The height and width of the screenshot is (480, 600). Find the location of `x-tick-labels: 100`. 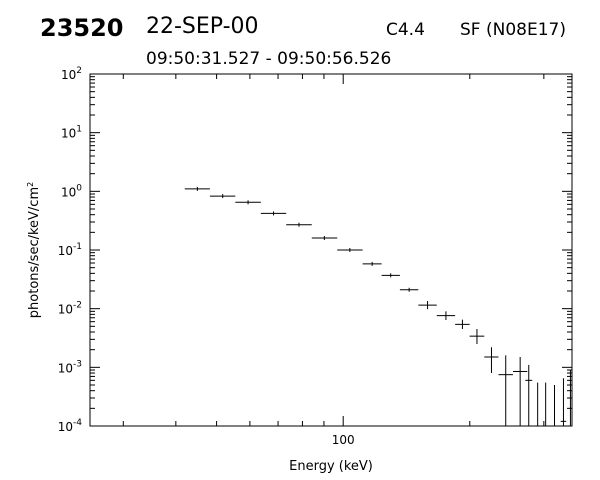

x-tick-labels: 100 is located at coordinates (343, 440).